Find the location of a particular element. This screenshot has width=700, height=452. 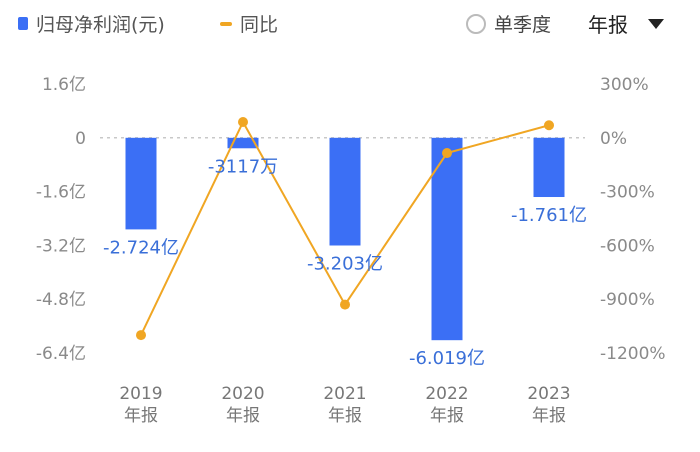

right-tick-label: 0% is located at coordinates (613, 139).